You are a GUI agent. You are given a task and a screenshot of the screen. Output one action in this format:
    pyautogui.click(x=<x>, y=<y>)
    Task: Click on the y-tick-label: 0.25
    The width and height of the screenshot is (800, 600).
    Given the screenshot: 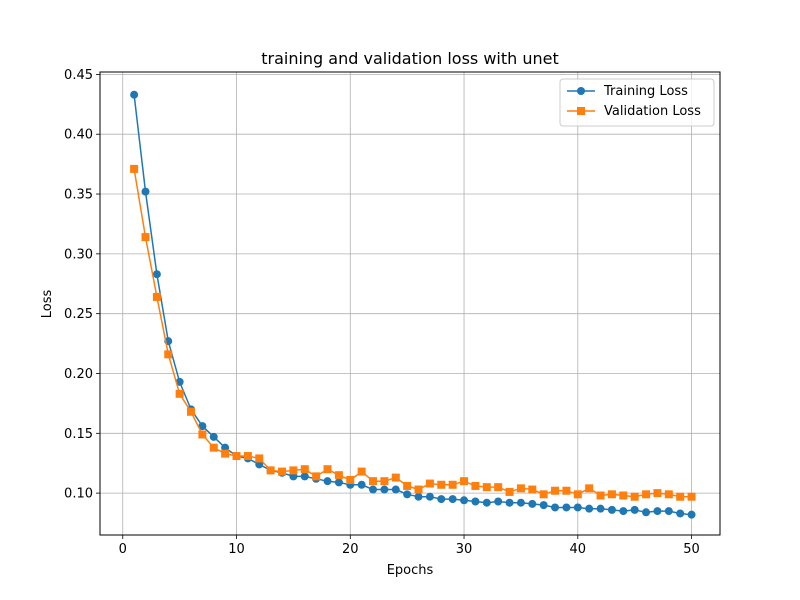 What is the action you would take?
    pyautogui.click(x=78, y=314)
    